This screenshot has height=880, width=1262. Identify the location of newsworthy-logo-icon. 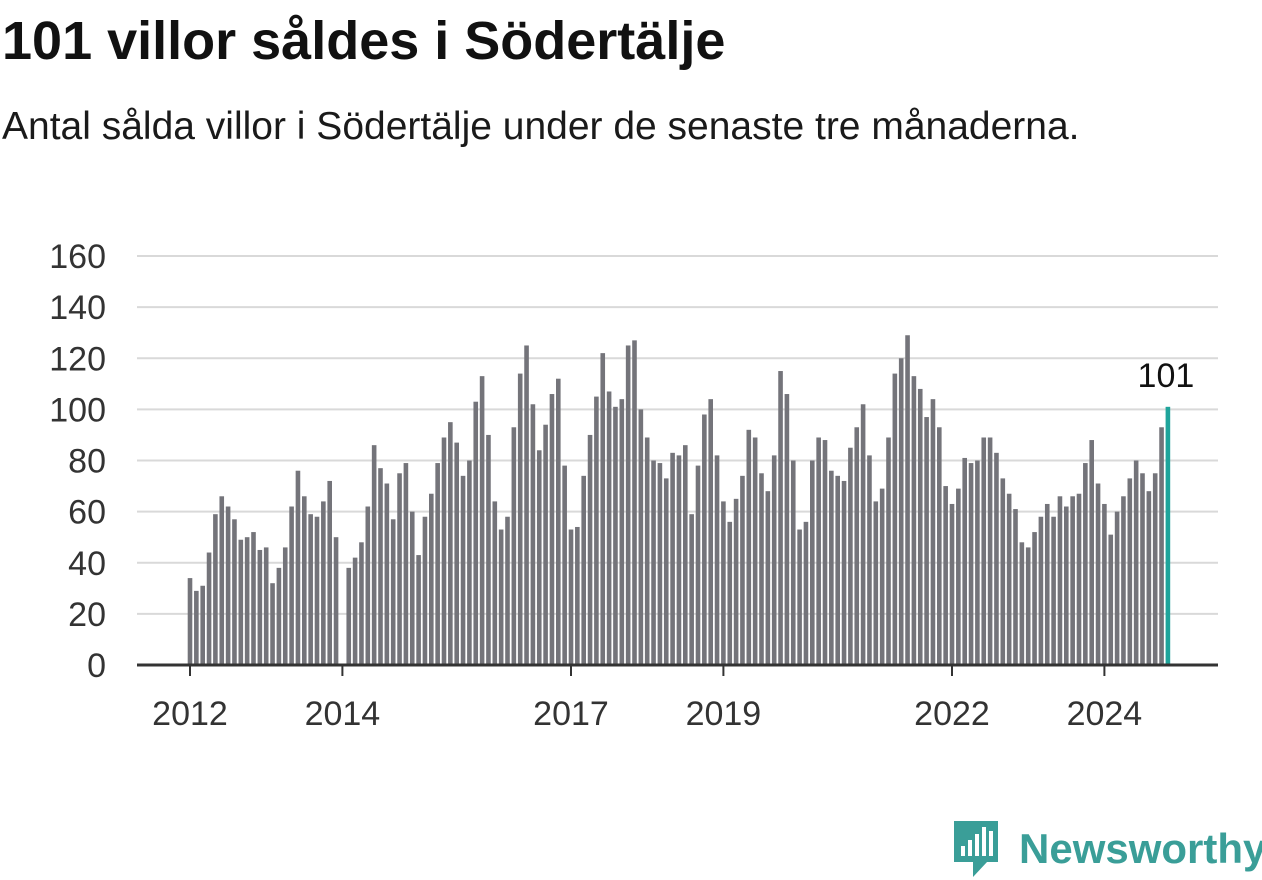
(976, 849).